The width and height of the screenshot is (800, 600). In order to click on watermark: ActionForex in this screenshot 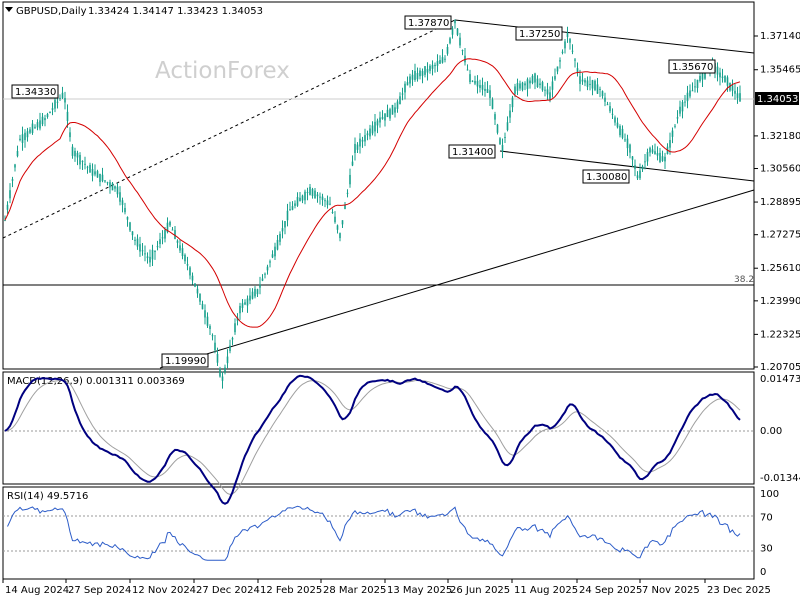, I will do `click(222, 71)`.